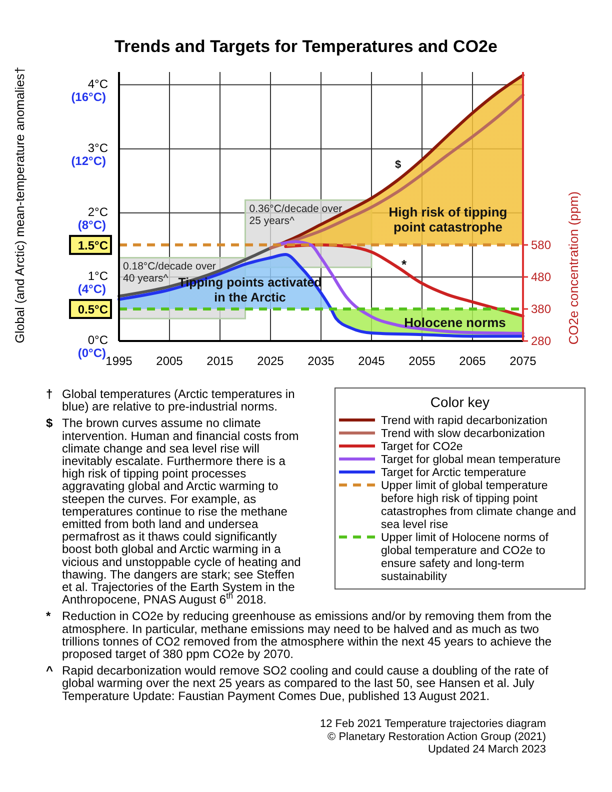 Image resolution: width=612 pixels, height=792 pixels. Describe the element at coordinates (92, 353) in the screenshot. I see `y3-tick-label: (0°C)` at that location.